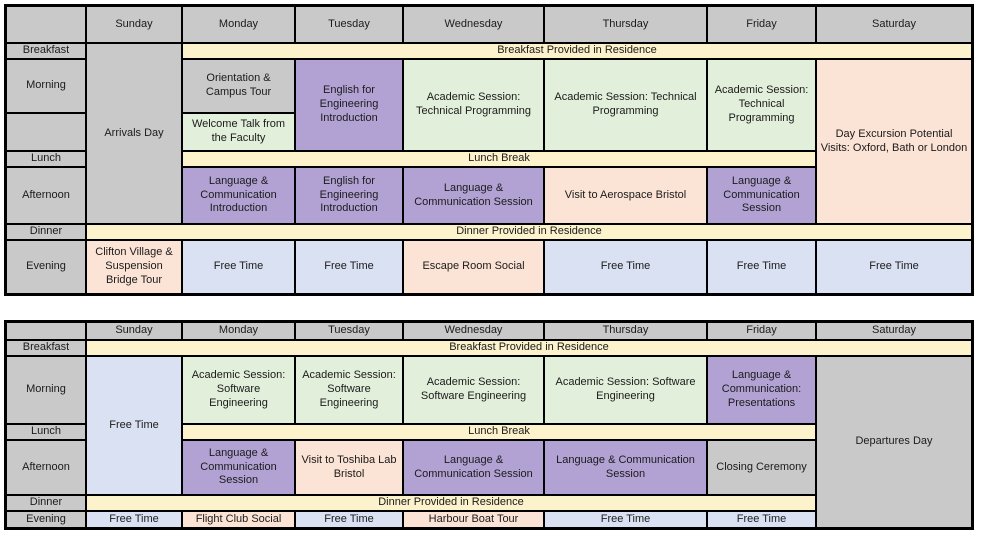  What do you see at coordinates (46, 132) in the screenshot?
I see `time-label` at bounding box center [46, 132].